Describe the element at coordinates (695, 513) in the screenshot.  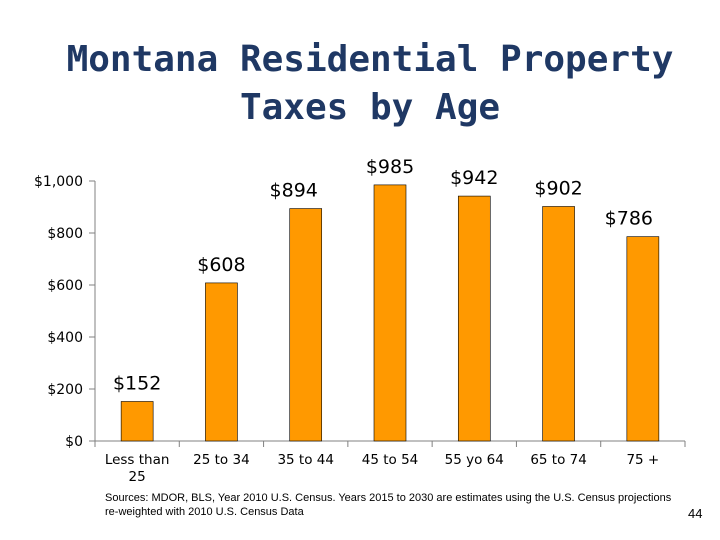
I see `page-number: 44` at that location.